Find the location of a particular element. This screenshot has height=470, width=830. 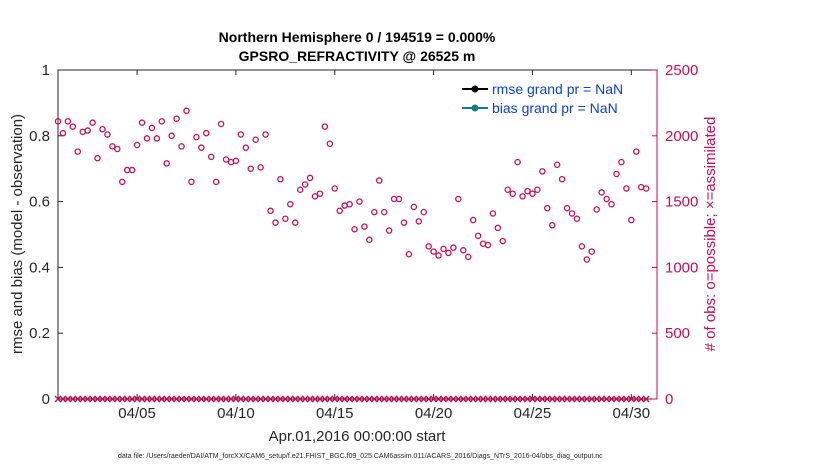

x-tick-label: 04/05 is located at coordinates (137, 413).